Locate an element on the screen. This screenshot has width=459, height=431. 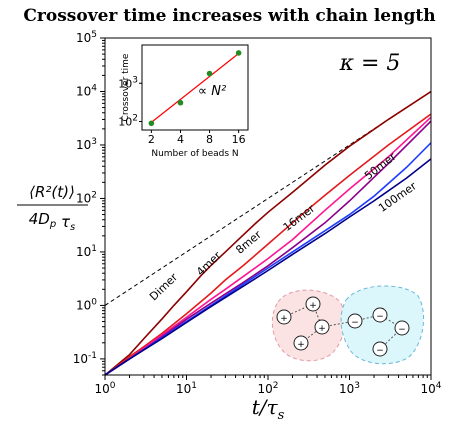
chain-schematic: + + + + − − − − is located at coordinates (347, 325).